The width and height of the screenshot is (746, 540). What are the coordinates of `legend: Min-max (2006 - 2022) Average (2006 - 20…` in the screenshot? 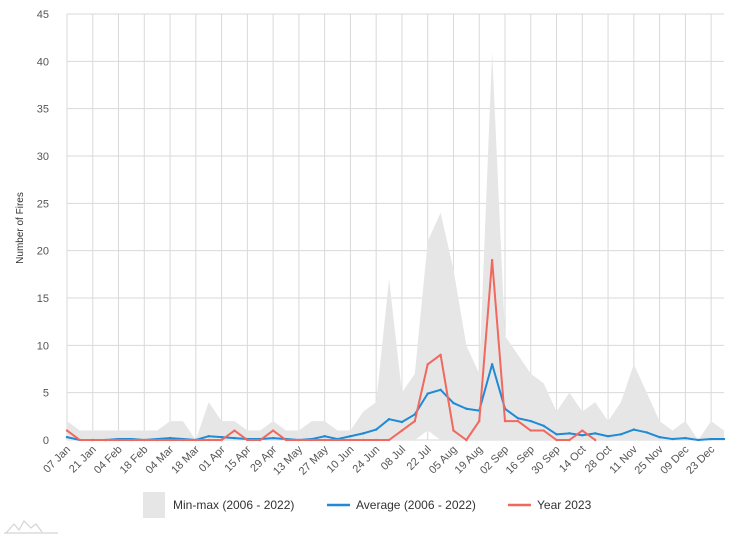 It's located at (367, 505).